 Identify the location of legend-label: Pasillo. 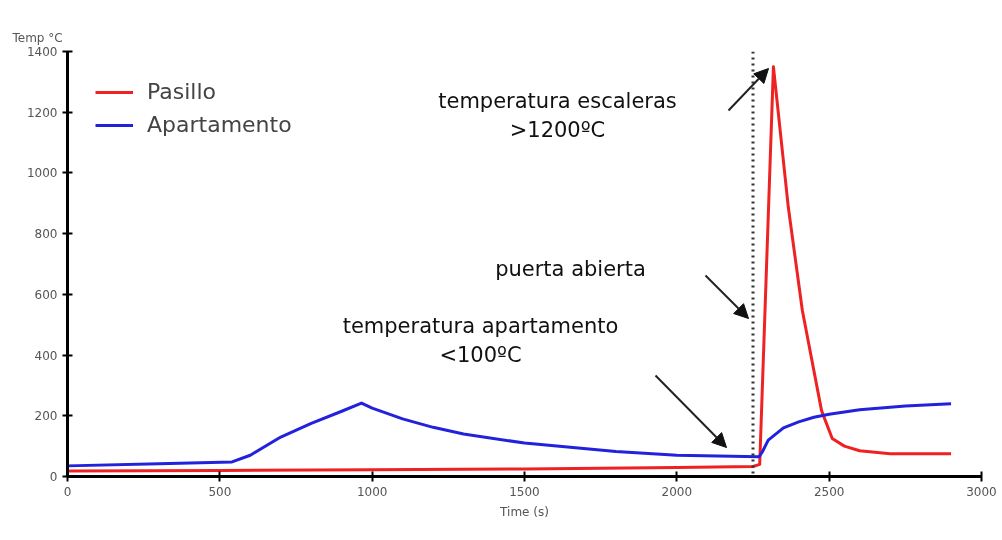
(182, 91).